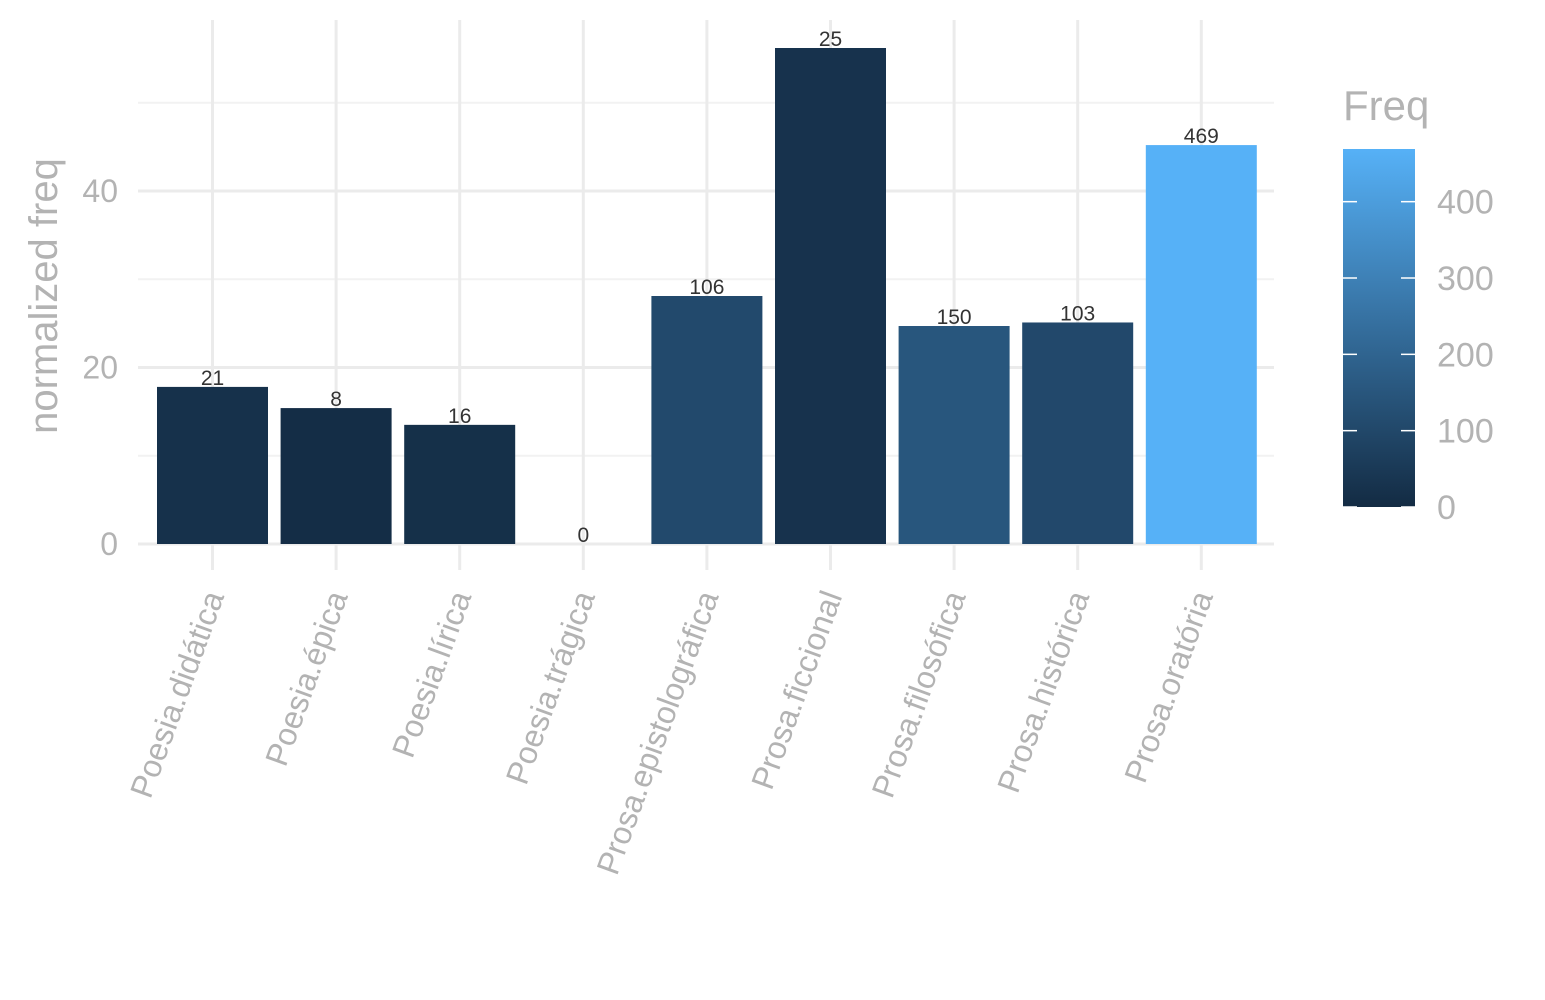 The height and width of the screenshot is (1000, 1545). Describe the element at coordinates (432, 674) in the screenshot. I see `x-tick-label: Poesia.lírica` at that location.